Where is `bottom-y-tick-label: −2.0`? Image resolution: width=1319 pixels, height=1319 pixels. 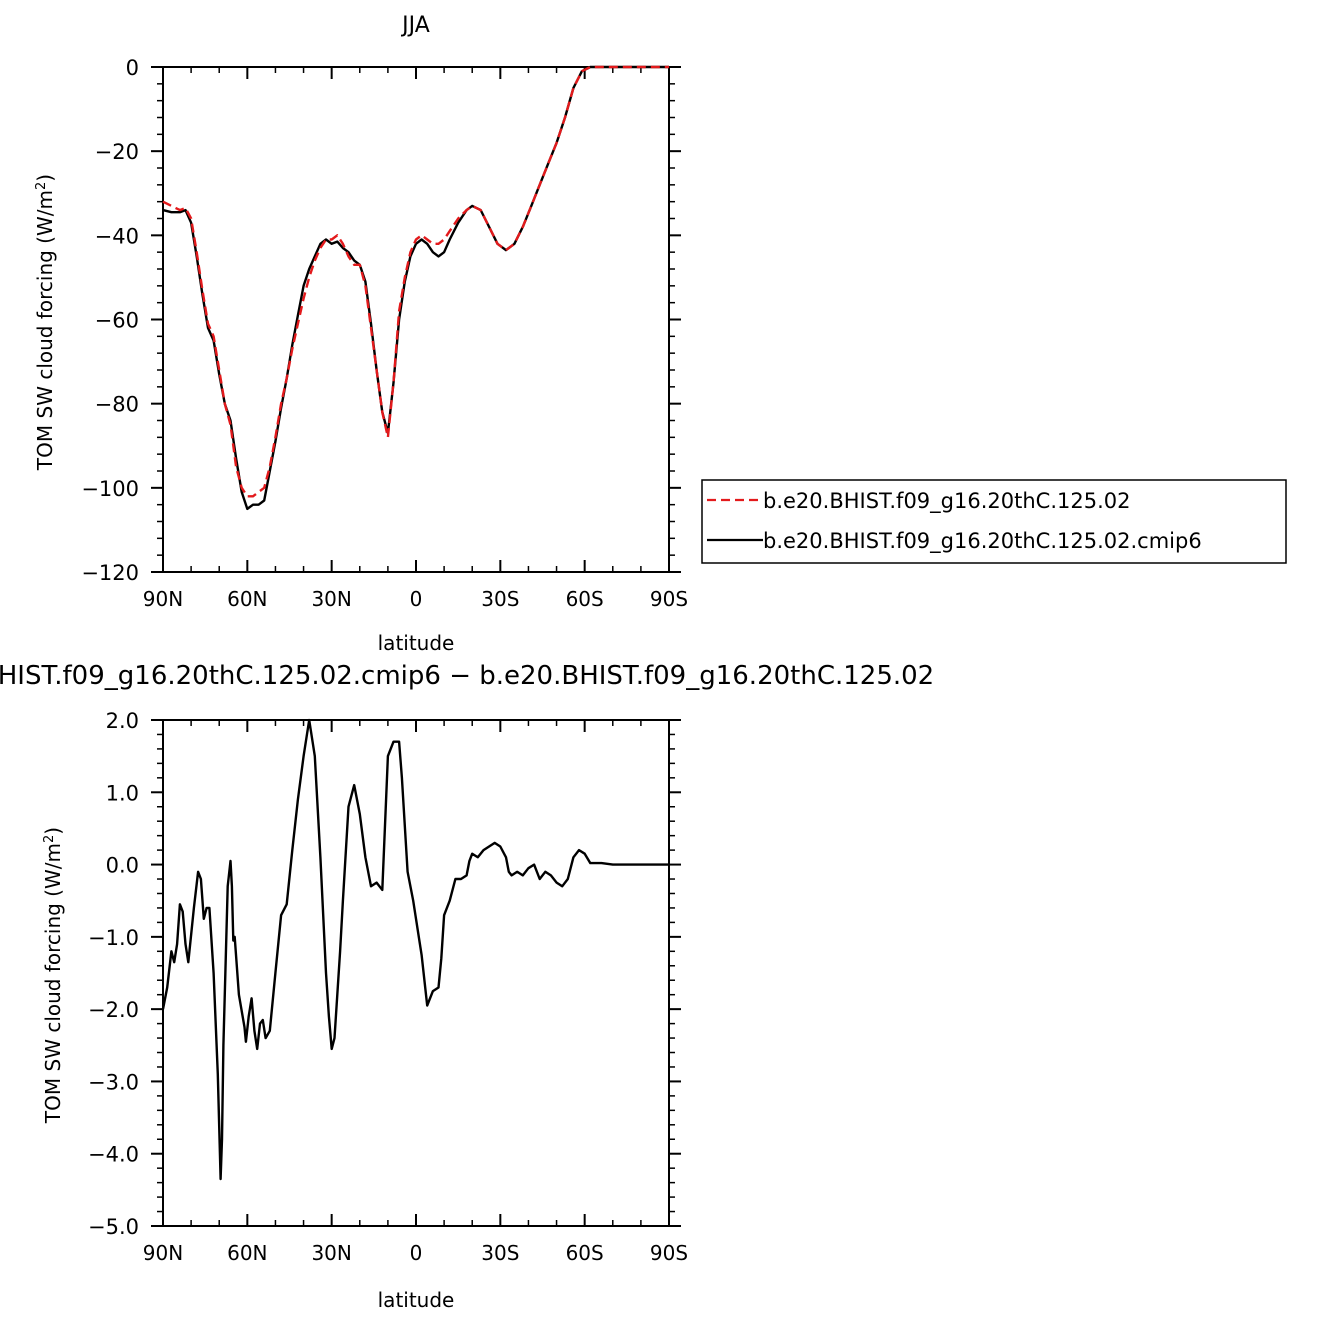 bottom-y-tick-label: −2.0 is located at coordinates (113, 1010).